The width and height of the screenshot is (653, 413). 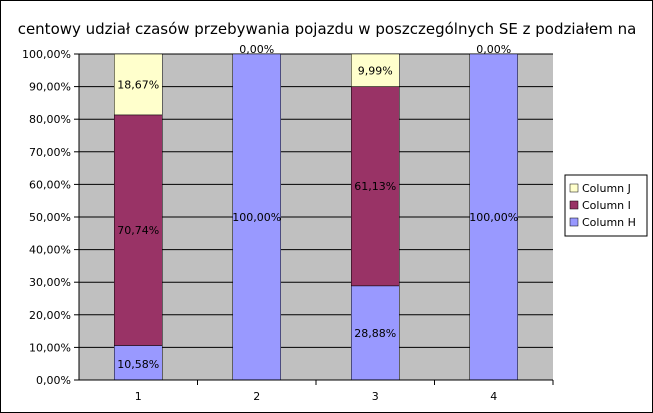 I want to click on y-tick-label: 0,00%, so click(x=53, y=380).